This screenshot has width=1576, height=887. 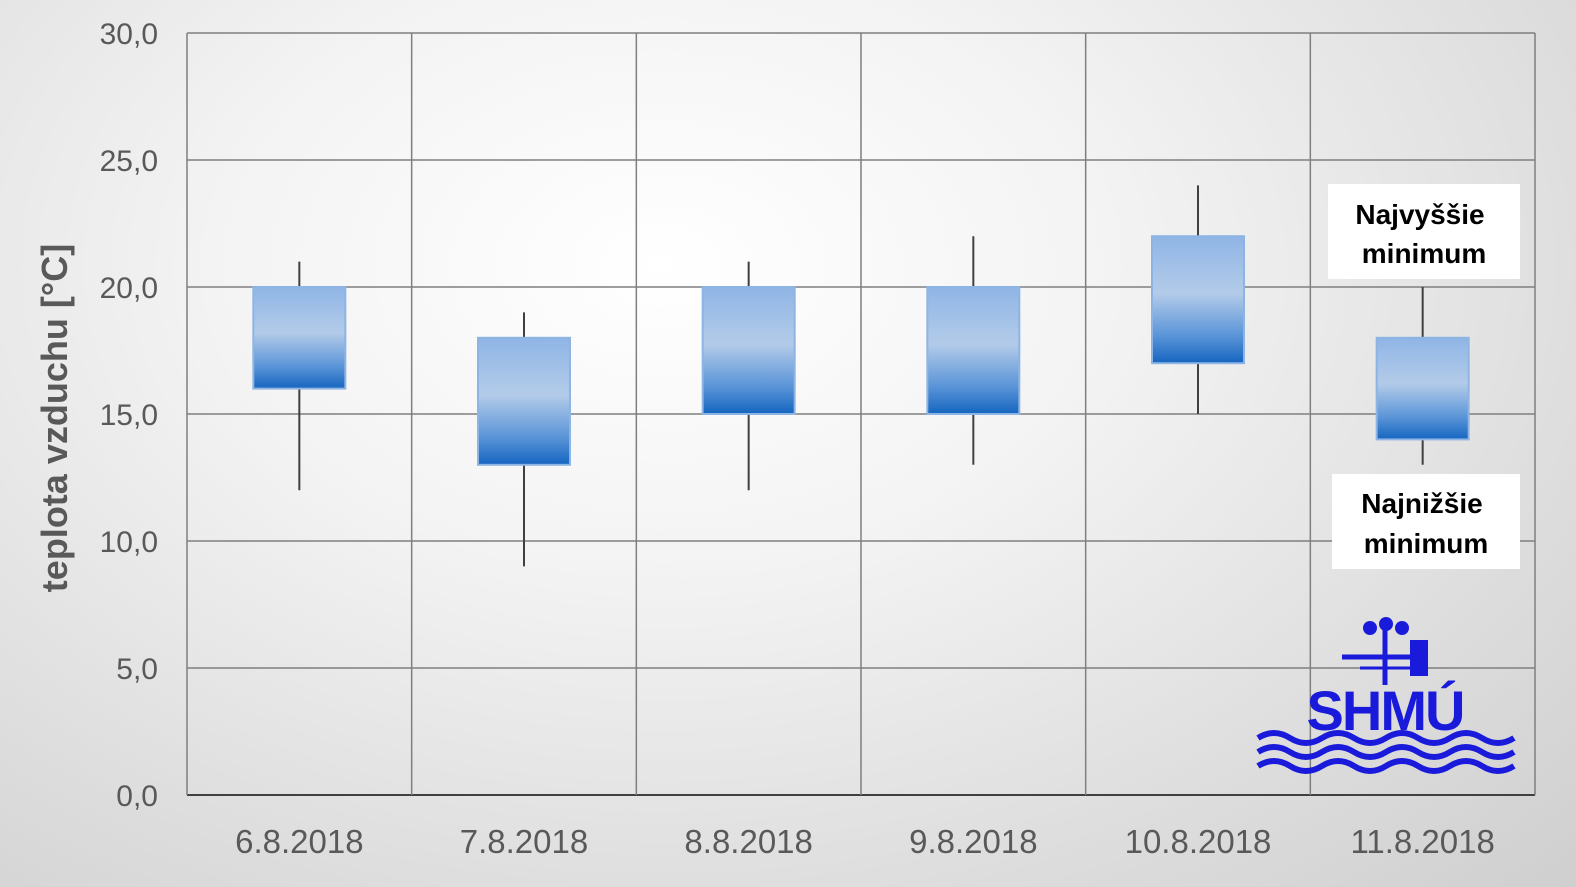 What do you see at coordinates (1424, 253) in the screenshot?
I see `annotation-upper-line2: minimum` at bounding box center [1424, 253].